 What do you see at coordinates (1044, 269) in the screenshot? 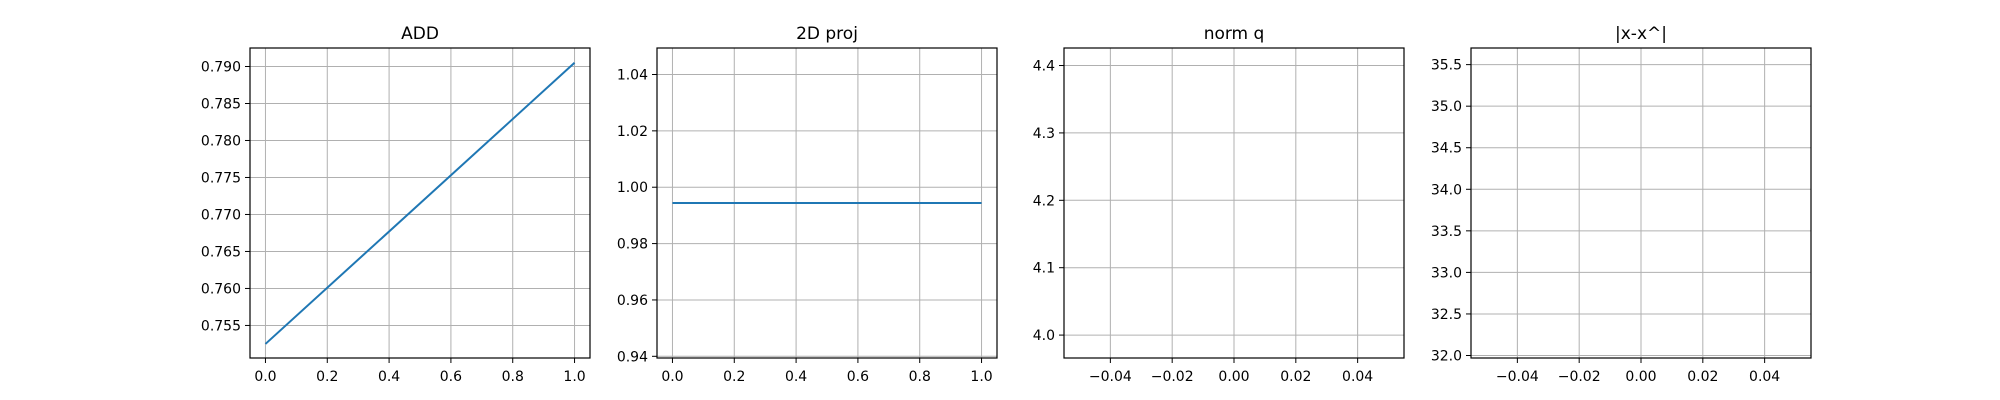
I see `y-tick-label: 4.1` at bounding box center [1044, 269].